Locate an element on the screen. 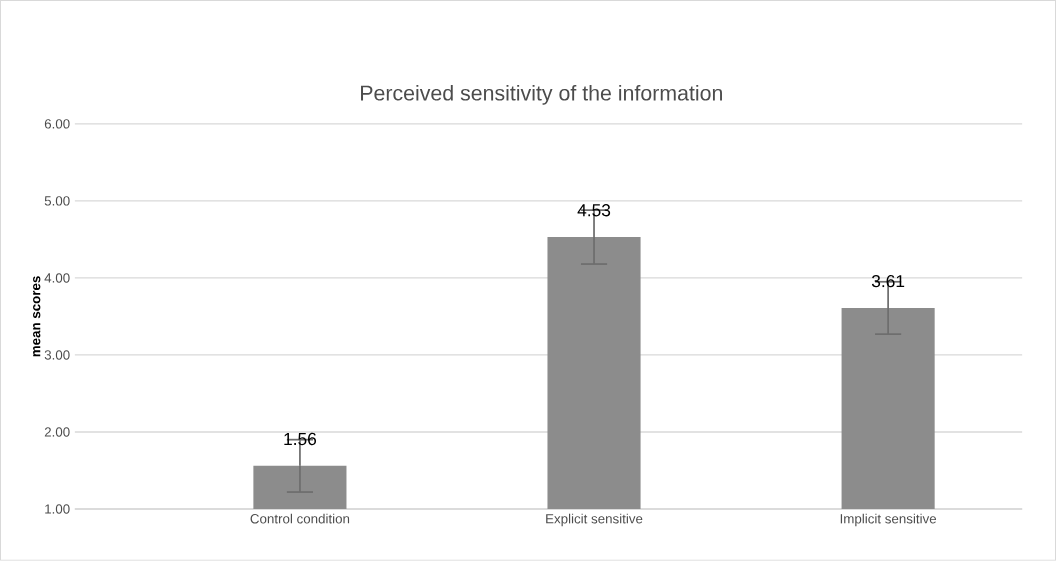 This screenshot has width=1056, height=561. chart-title: Perceived sensitivity of the information is located at coordinates (541, 95).